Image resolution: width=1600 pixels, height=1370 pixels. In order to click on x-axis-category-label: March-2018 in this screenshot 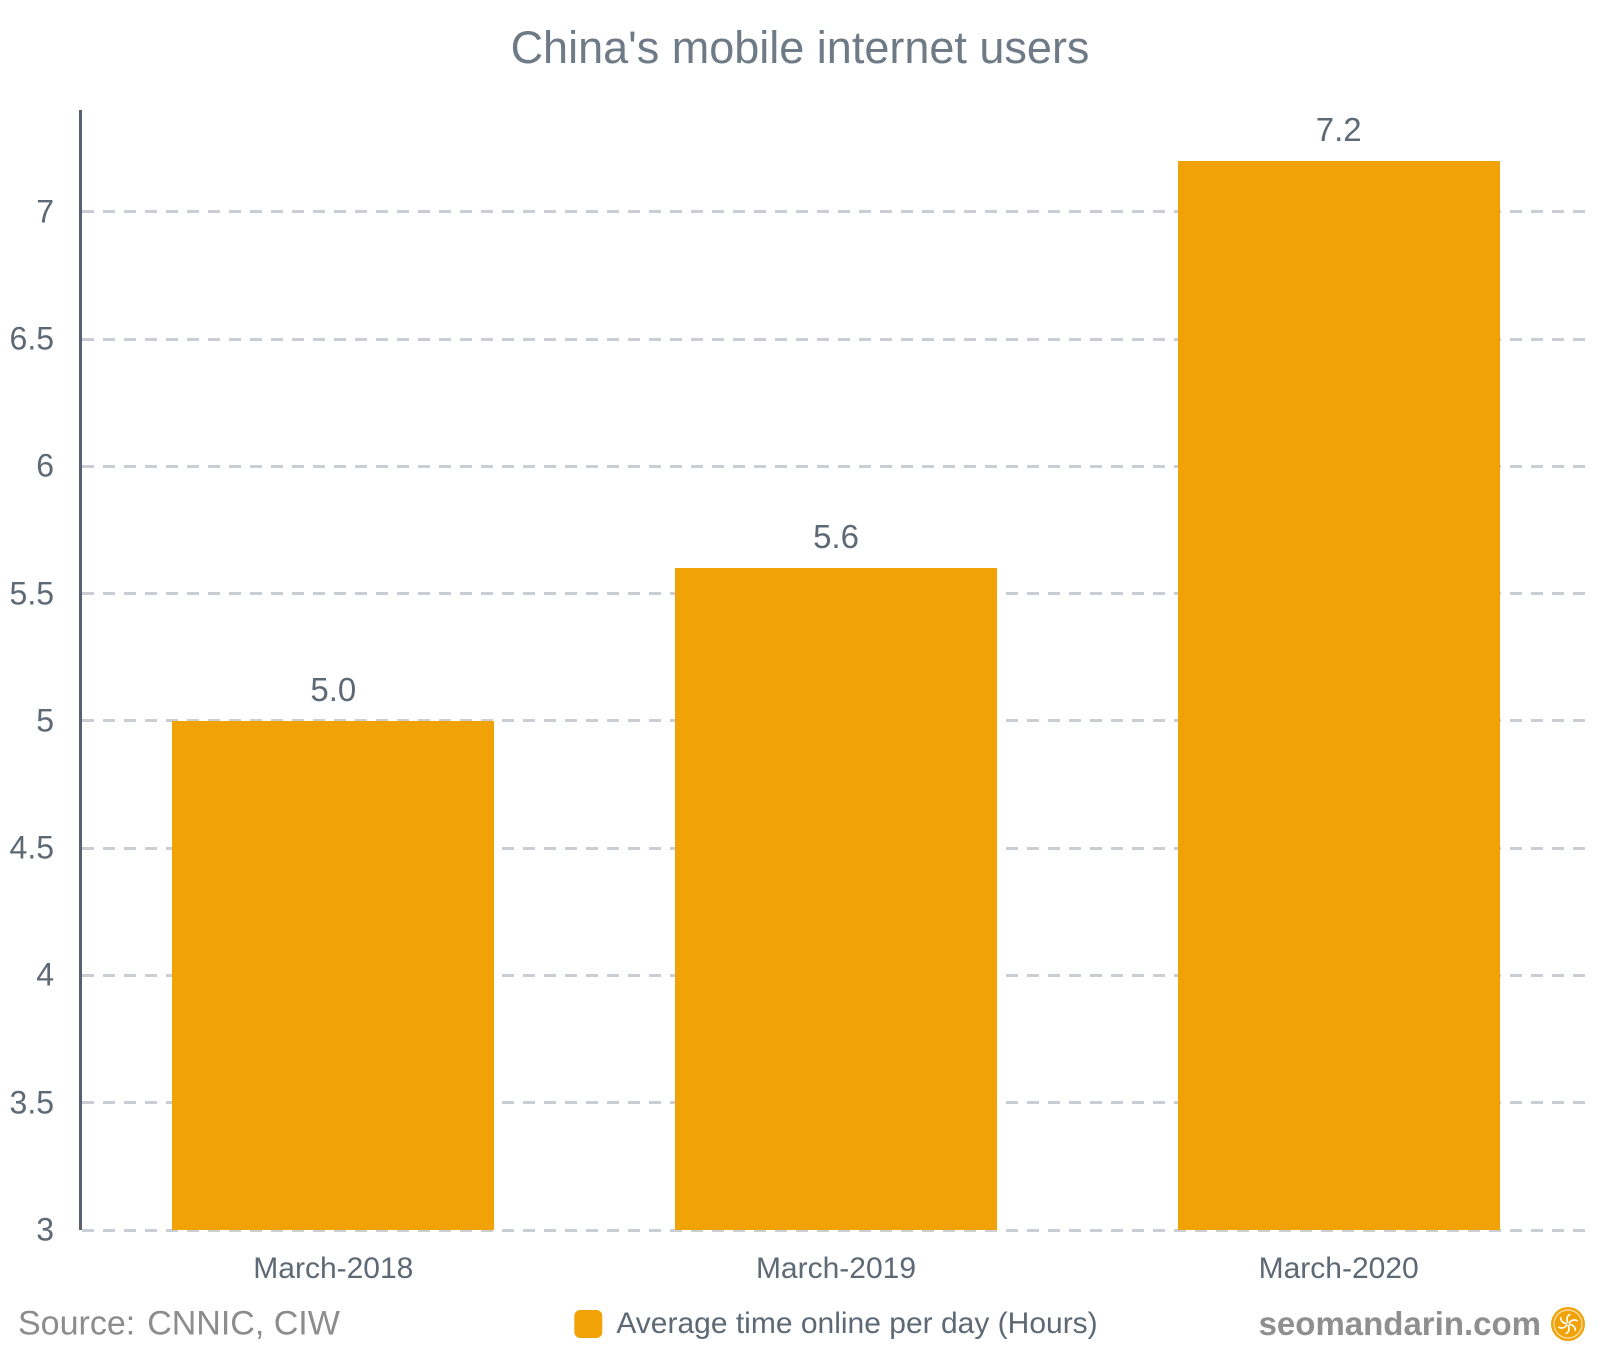, I will do `click(333, 1268)`.